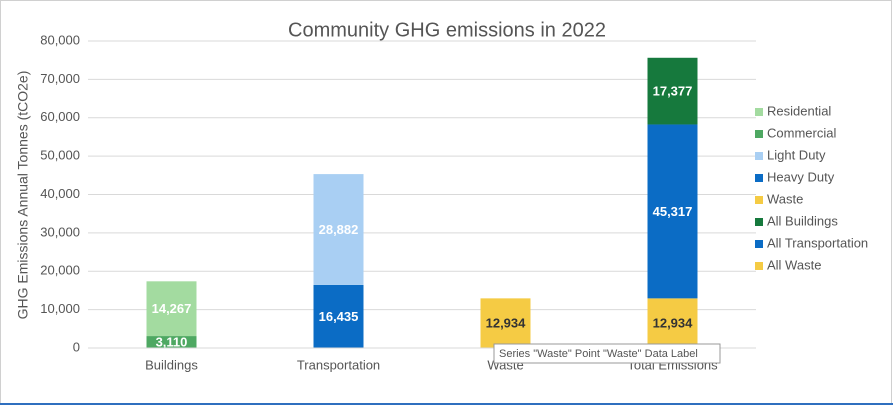  What do you see at coordinates (802, 220) in the screenshot?
I see `legend-label: All Buildings` at bounding box center [802, 220].